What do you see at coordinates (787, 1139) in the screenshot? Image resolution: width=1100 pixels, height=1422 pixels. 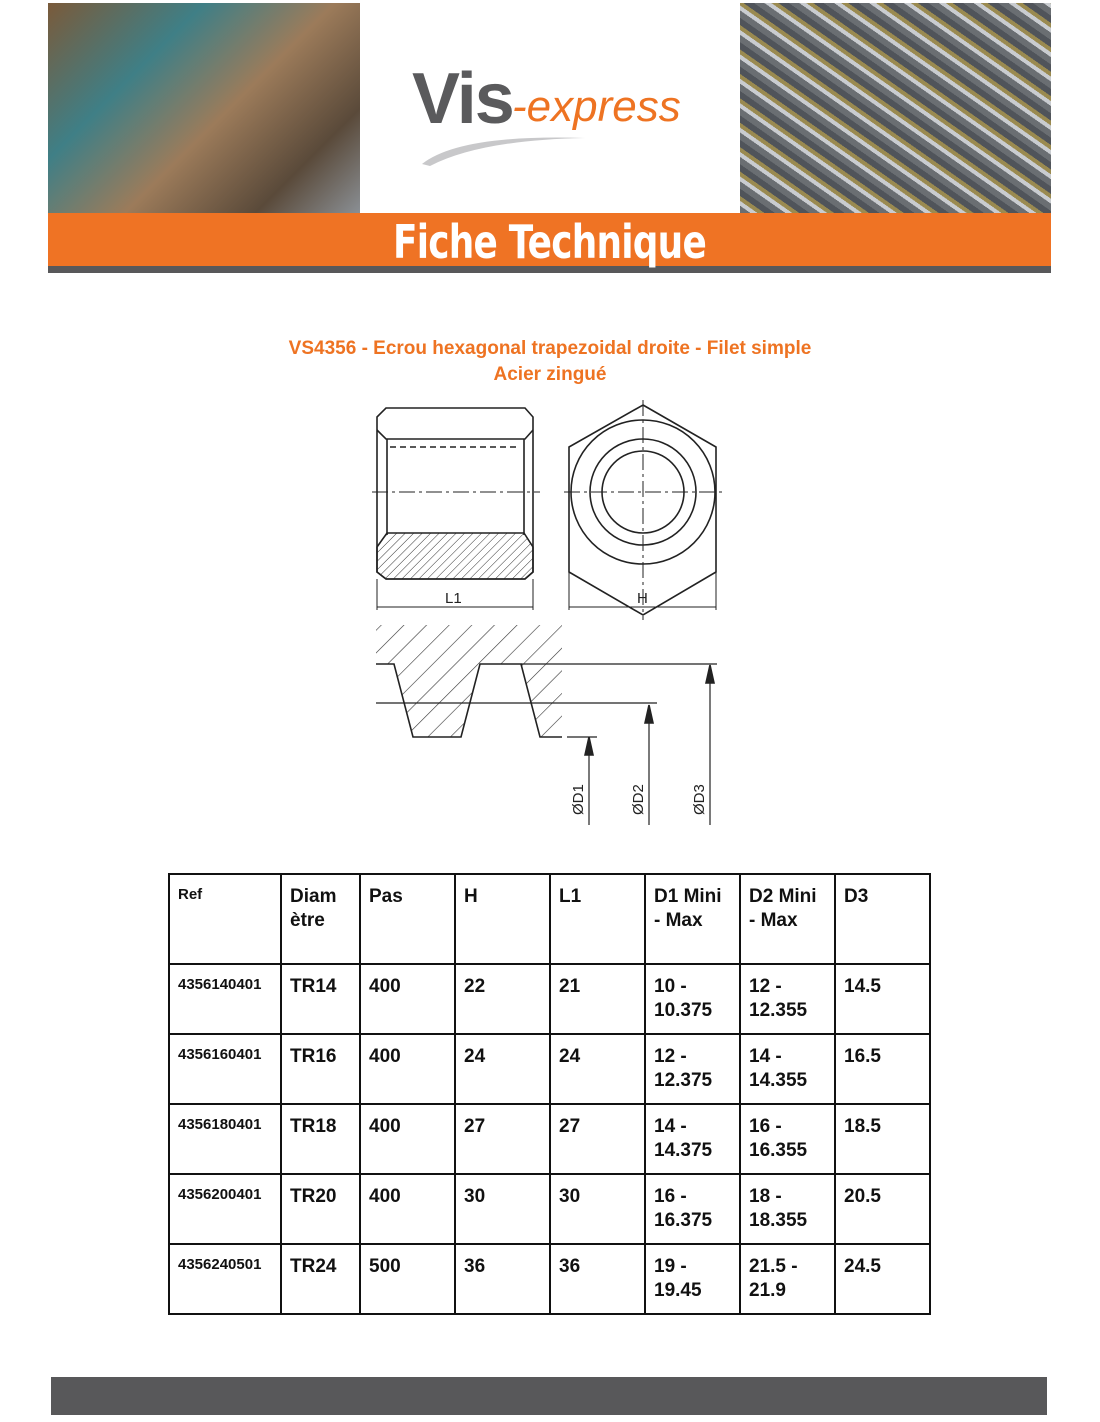 I see `table-cell: 16 - 16.355` at bounding box center [787, 1139].